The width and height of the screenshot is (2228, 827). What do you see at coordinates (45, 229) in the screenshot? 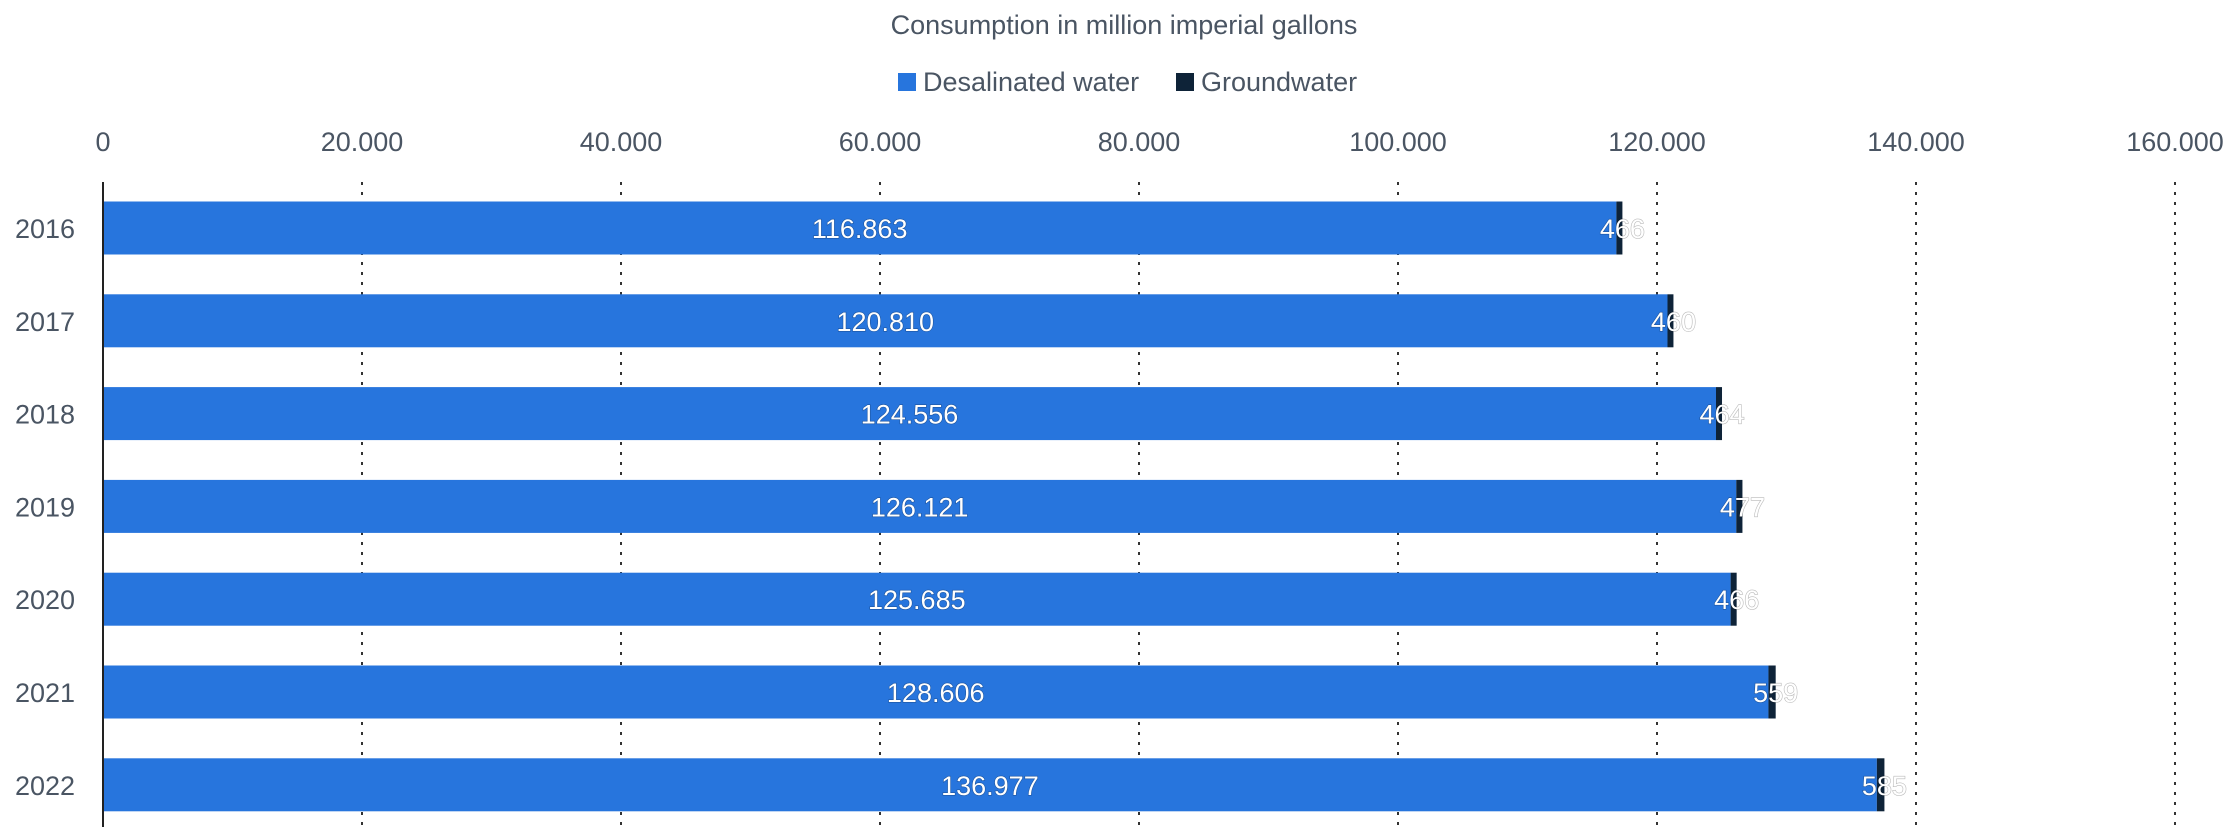
I see `category-label-2016: 2016` at bounding box center [45, 229].